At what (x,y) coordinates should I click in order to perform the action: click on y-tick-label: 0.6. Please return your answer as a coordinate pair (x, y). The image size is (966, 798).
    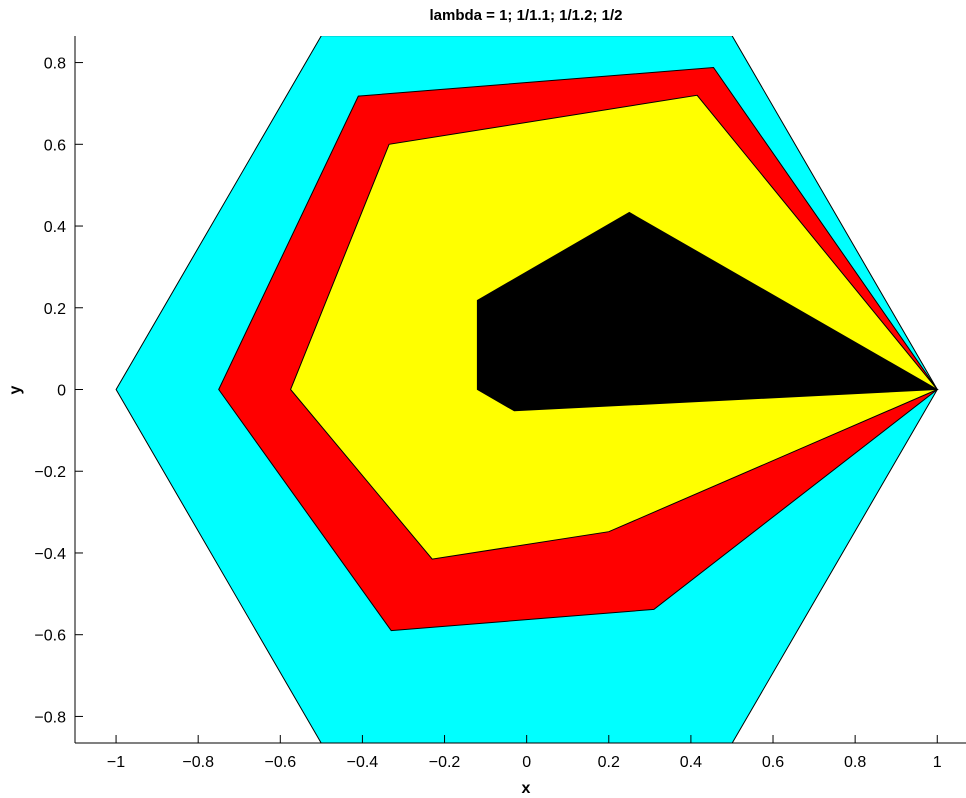
    Looking at the image, I should click on (55, 145).